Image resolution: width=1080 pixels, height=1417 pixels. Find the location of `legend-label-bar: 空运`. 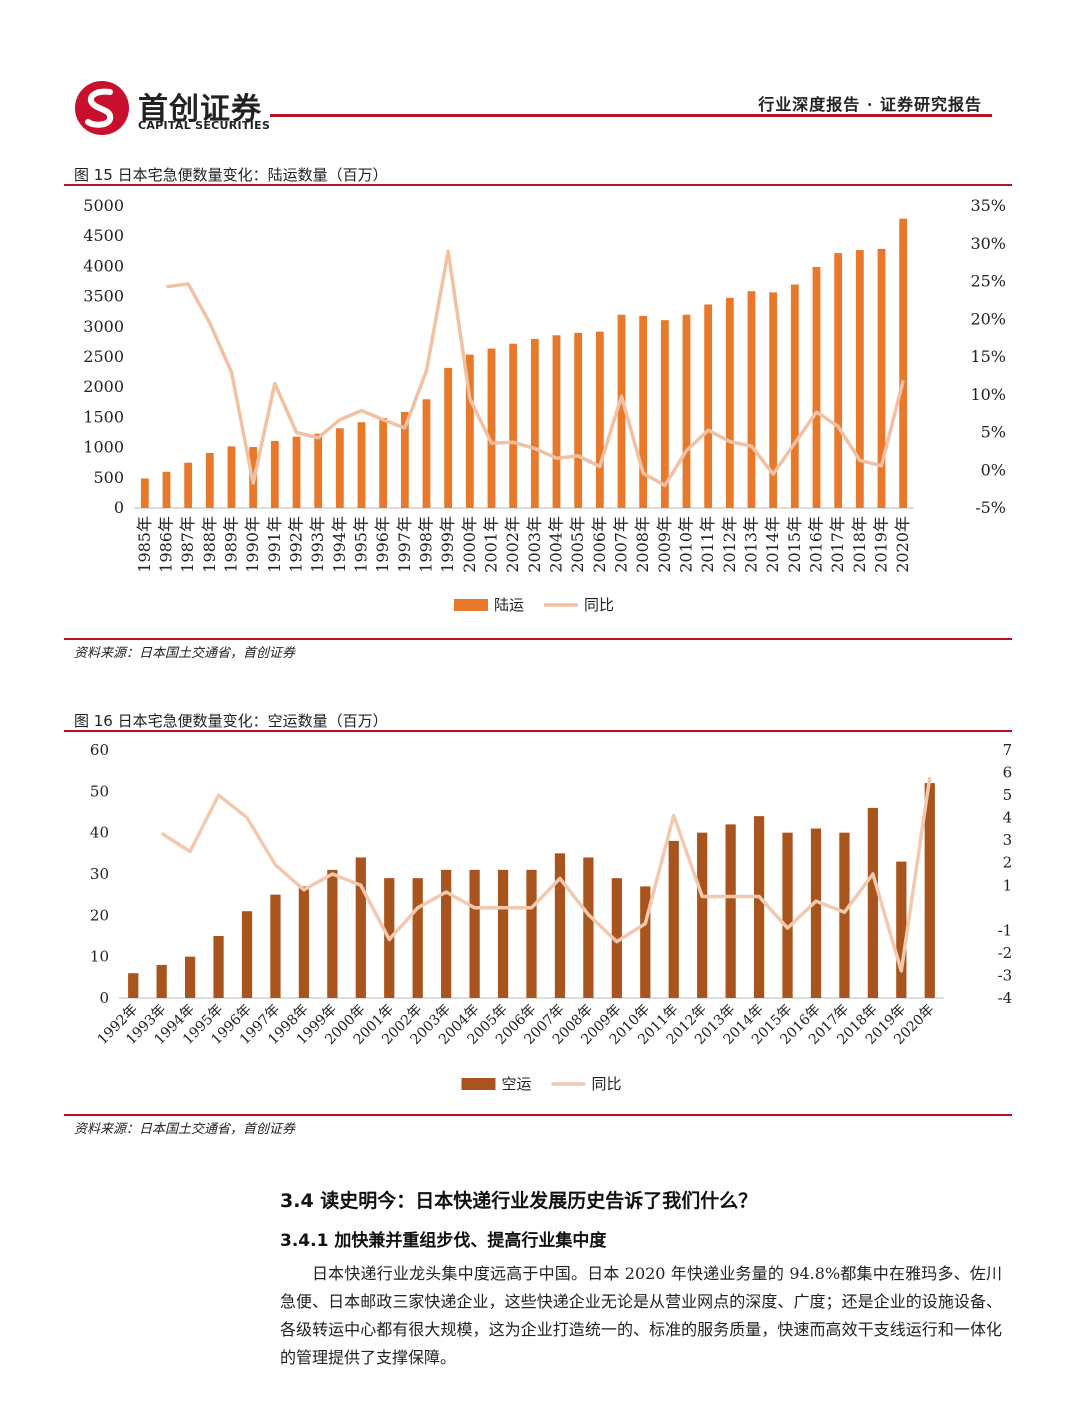

legend-label-bar: 空运 is located at coordinates (517, 1084).